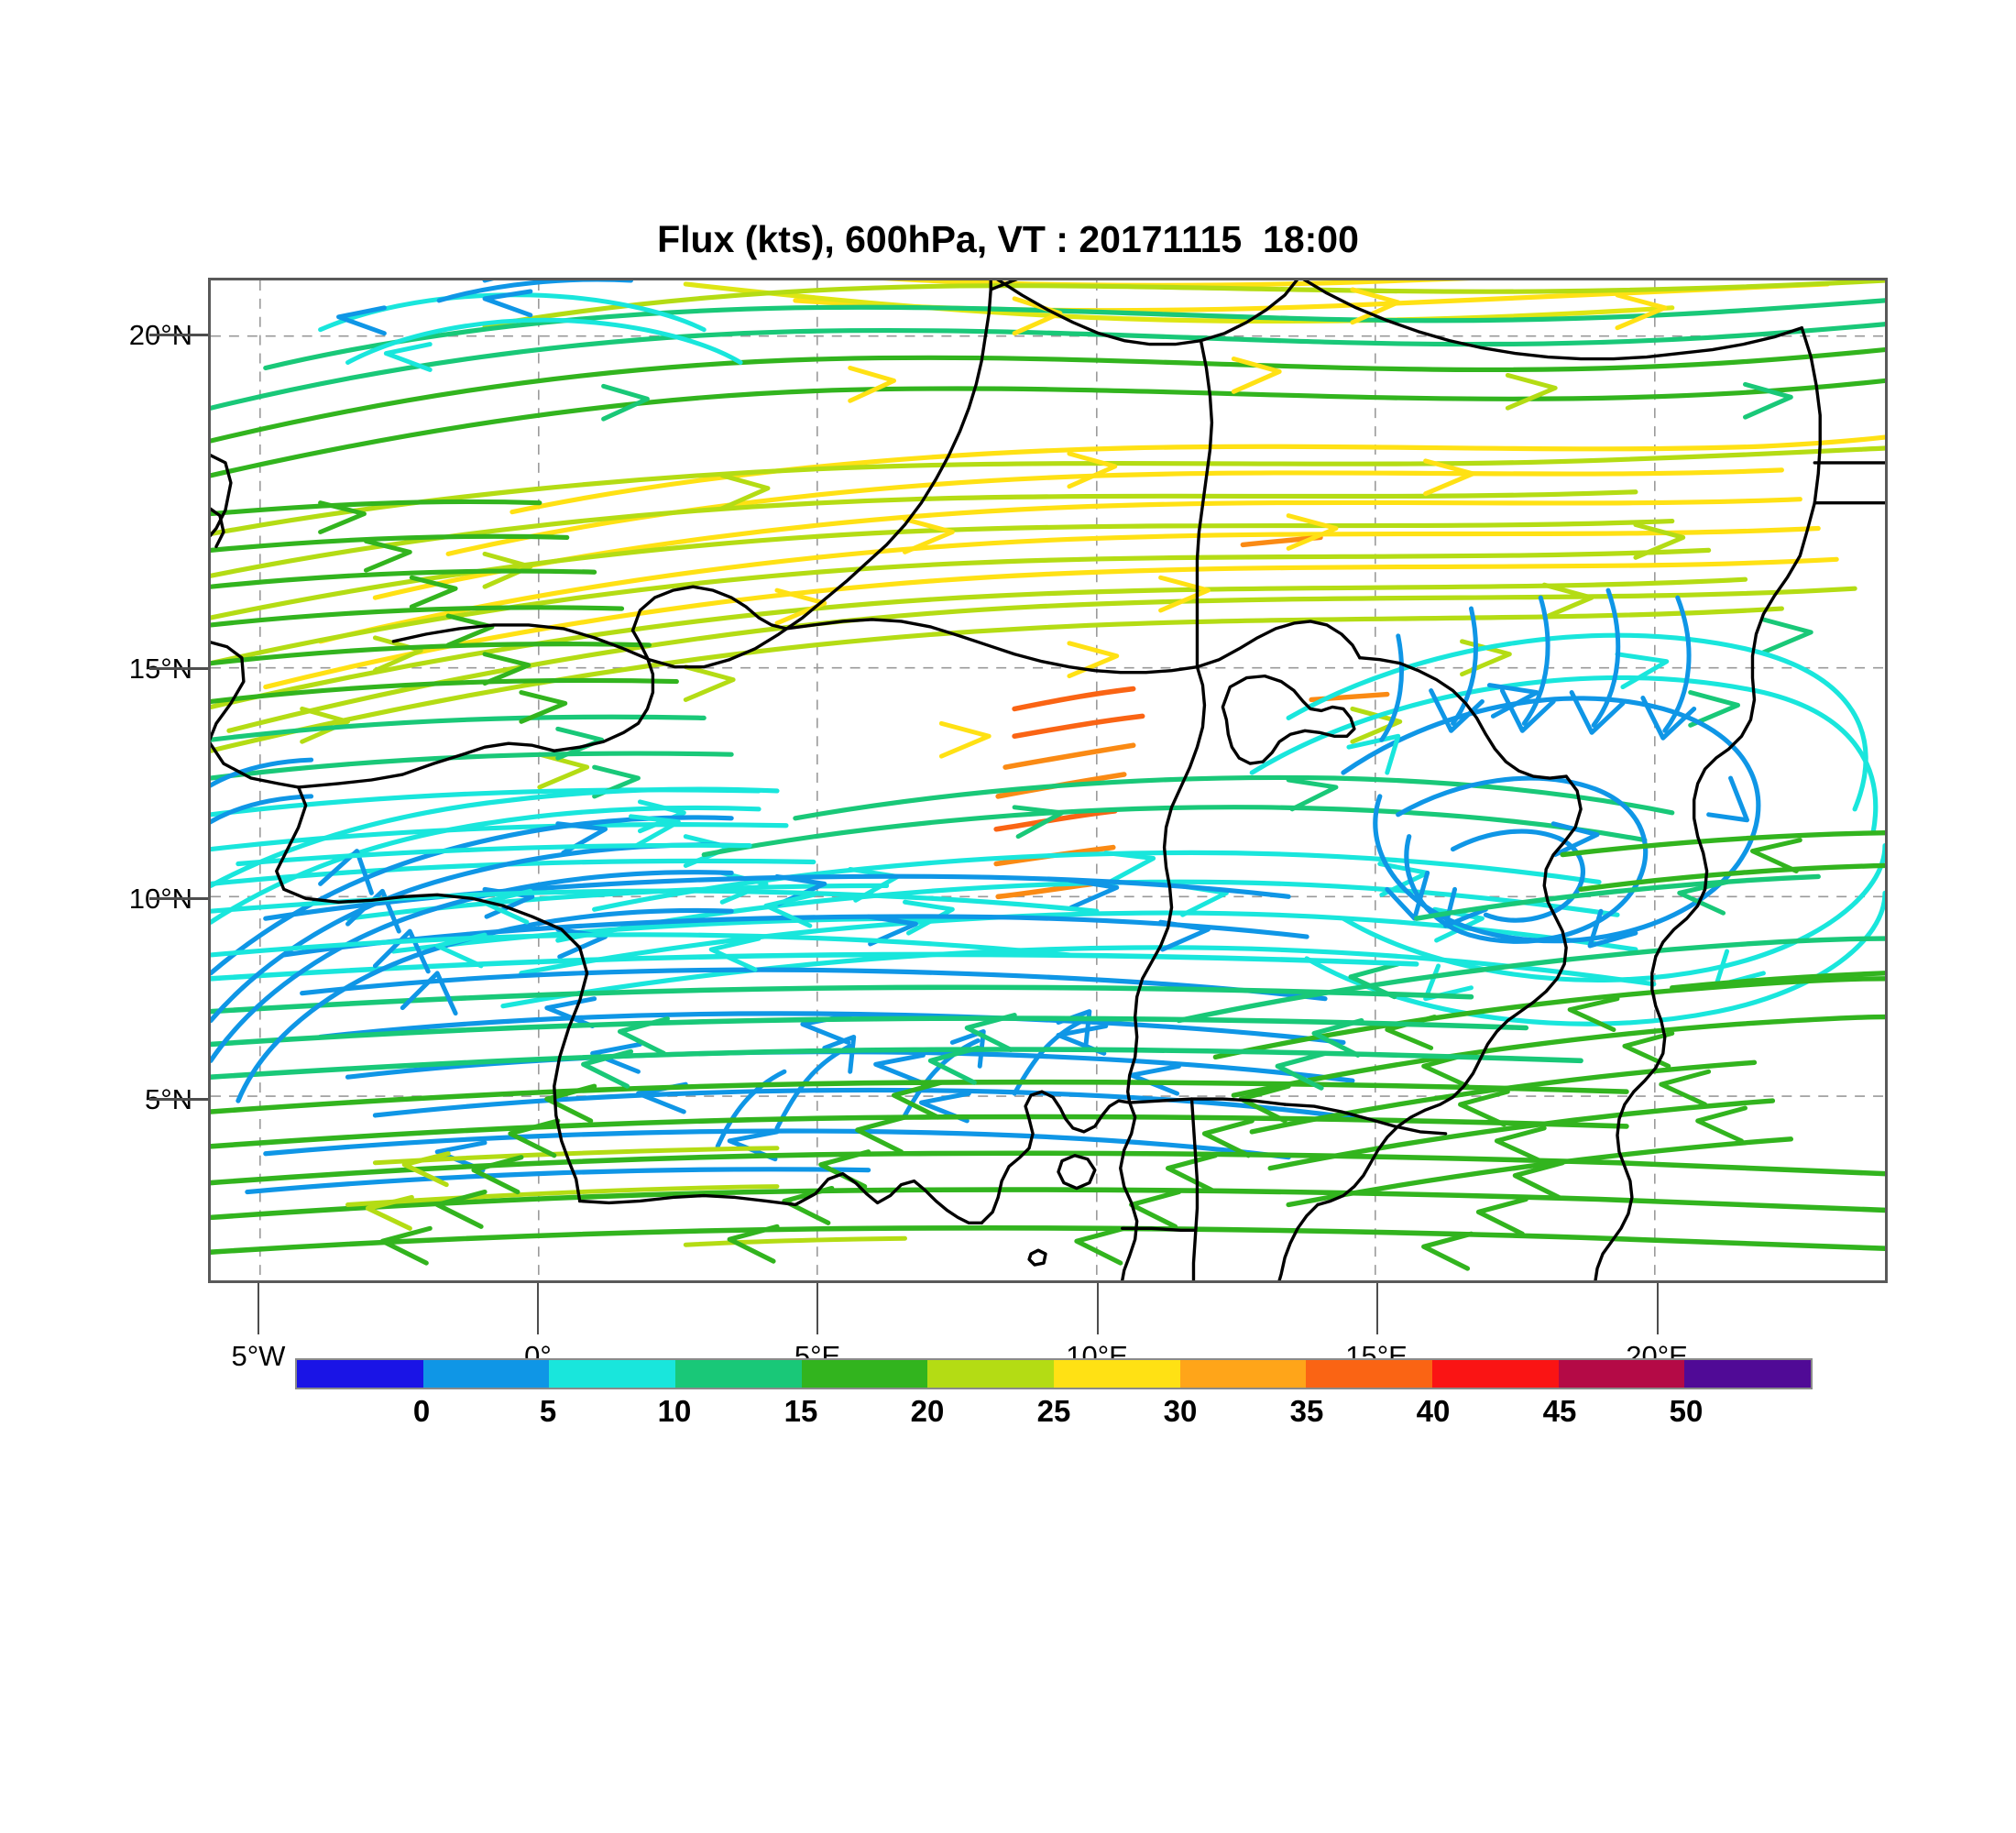 This screenshot has height=1833, width=2016. Describe the element at coordinates (178, 898) in the screenshot. I see `ytick-mark-10n` at that location.